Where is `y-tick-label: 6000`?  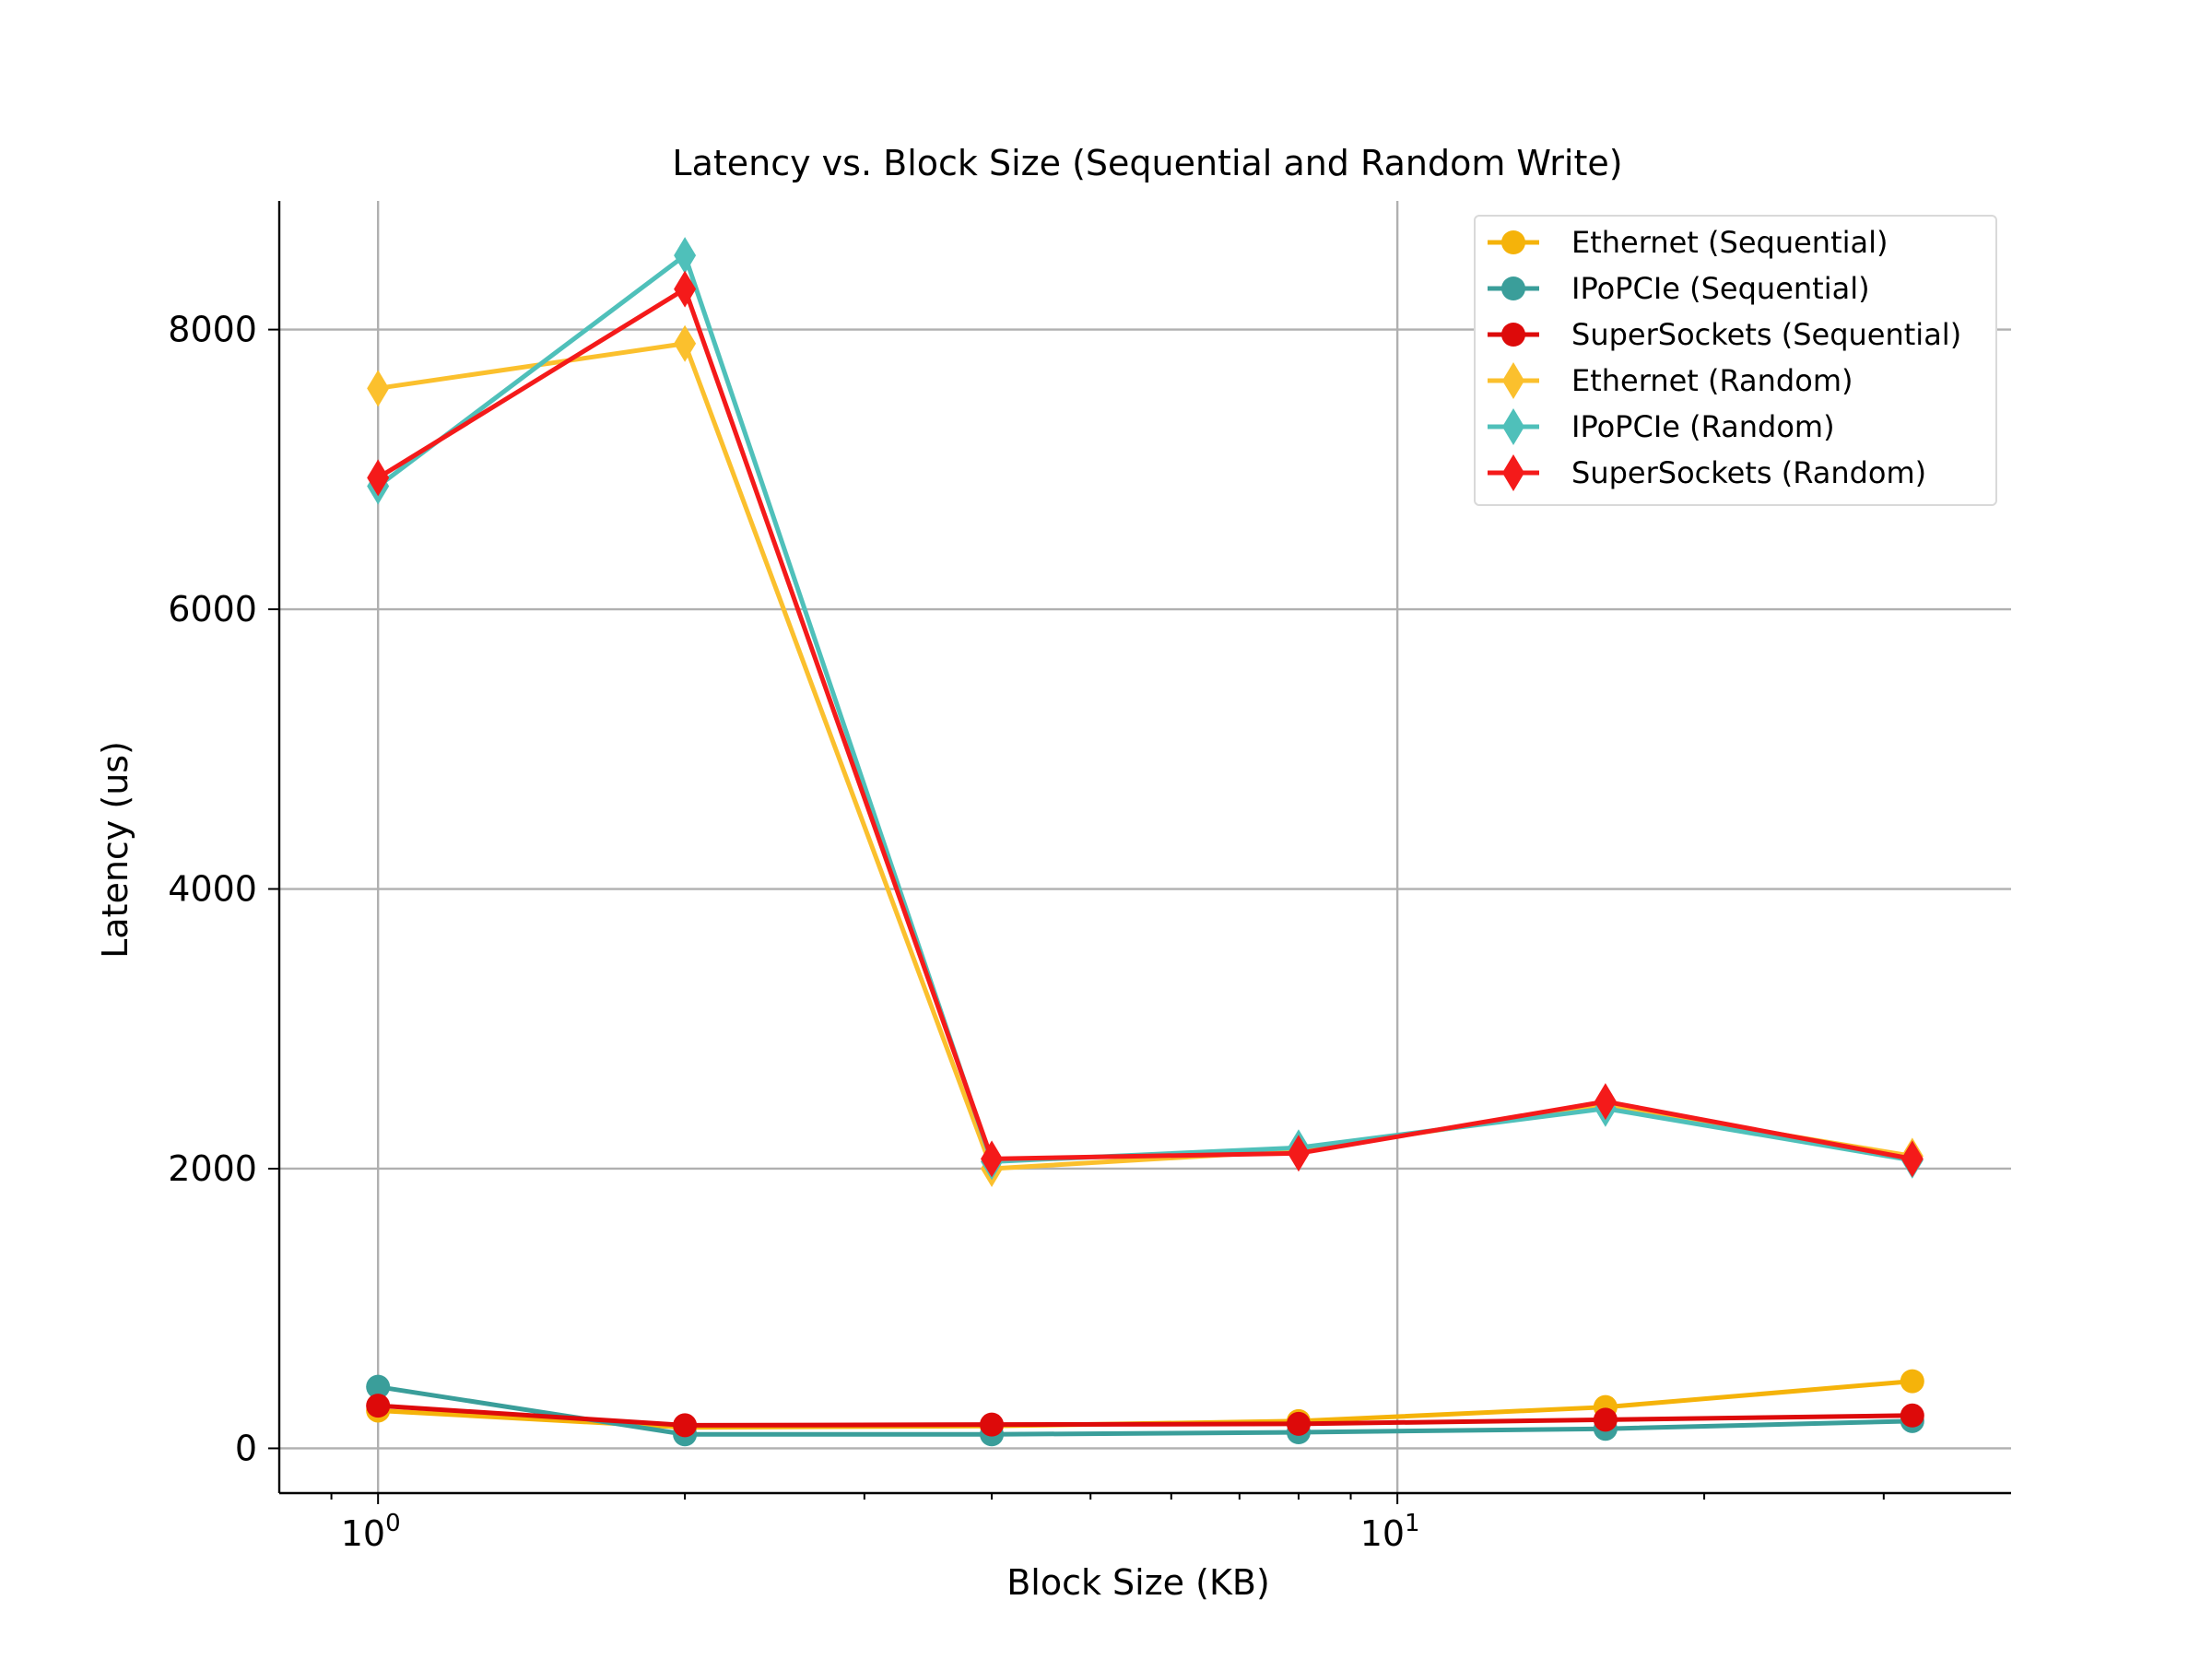 y-tick-label: 6000 is located at coordinates (212, 609).